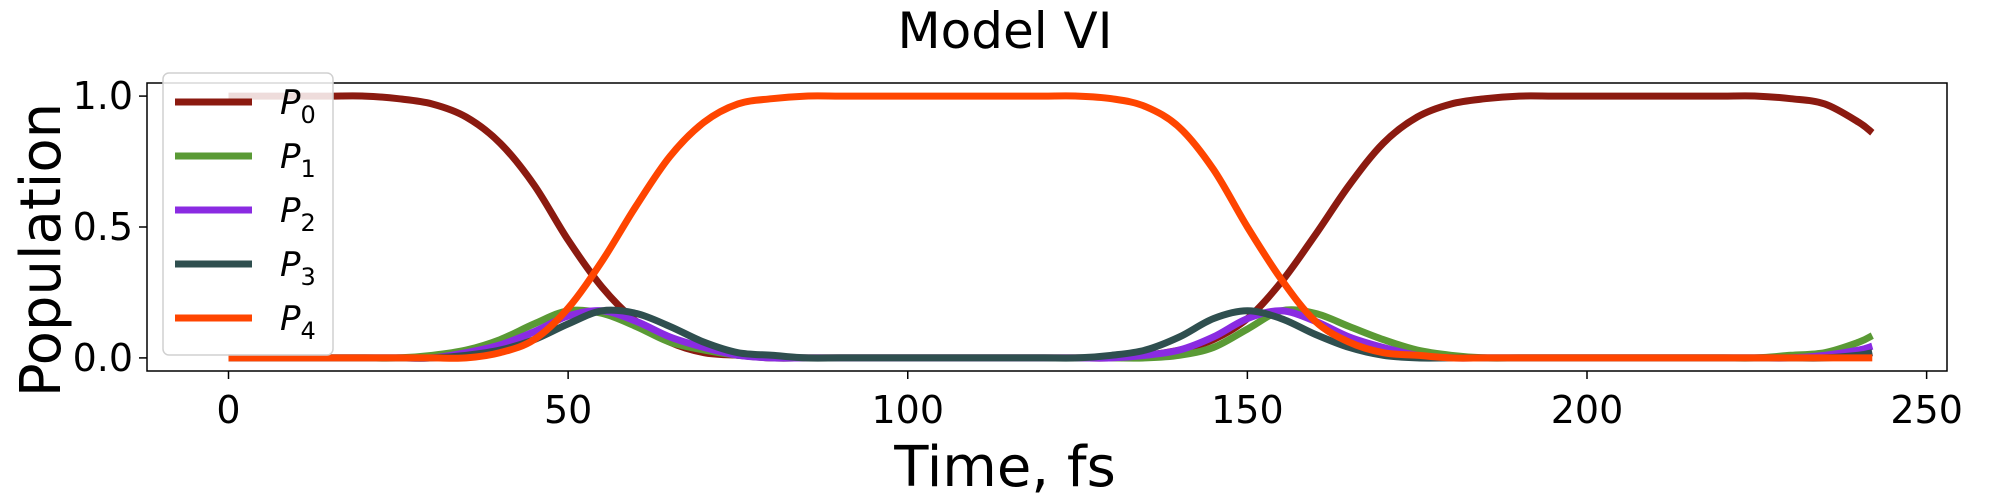  I want to click on x-axis-ticks: 0 50 100 150 200 250, so click(1089, 401).